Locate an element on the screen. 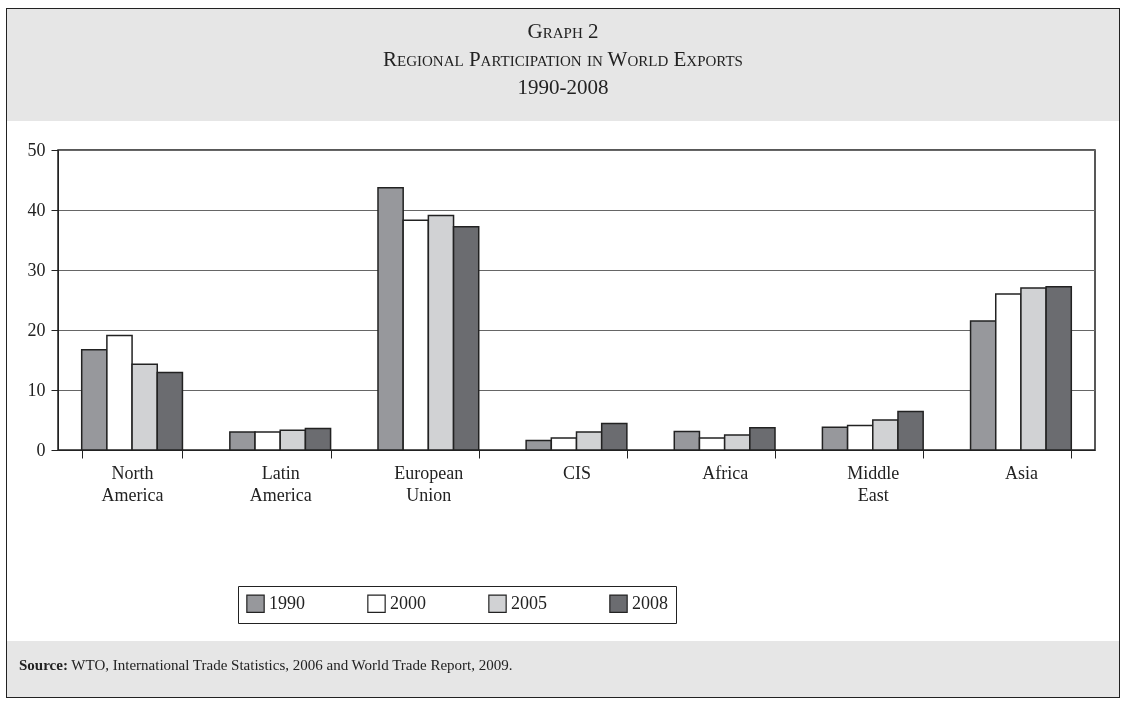  chart-title: Graph 2 is located at coordinates (563, 31).